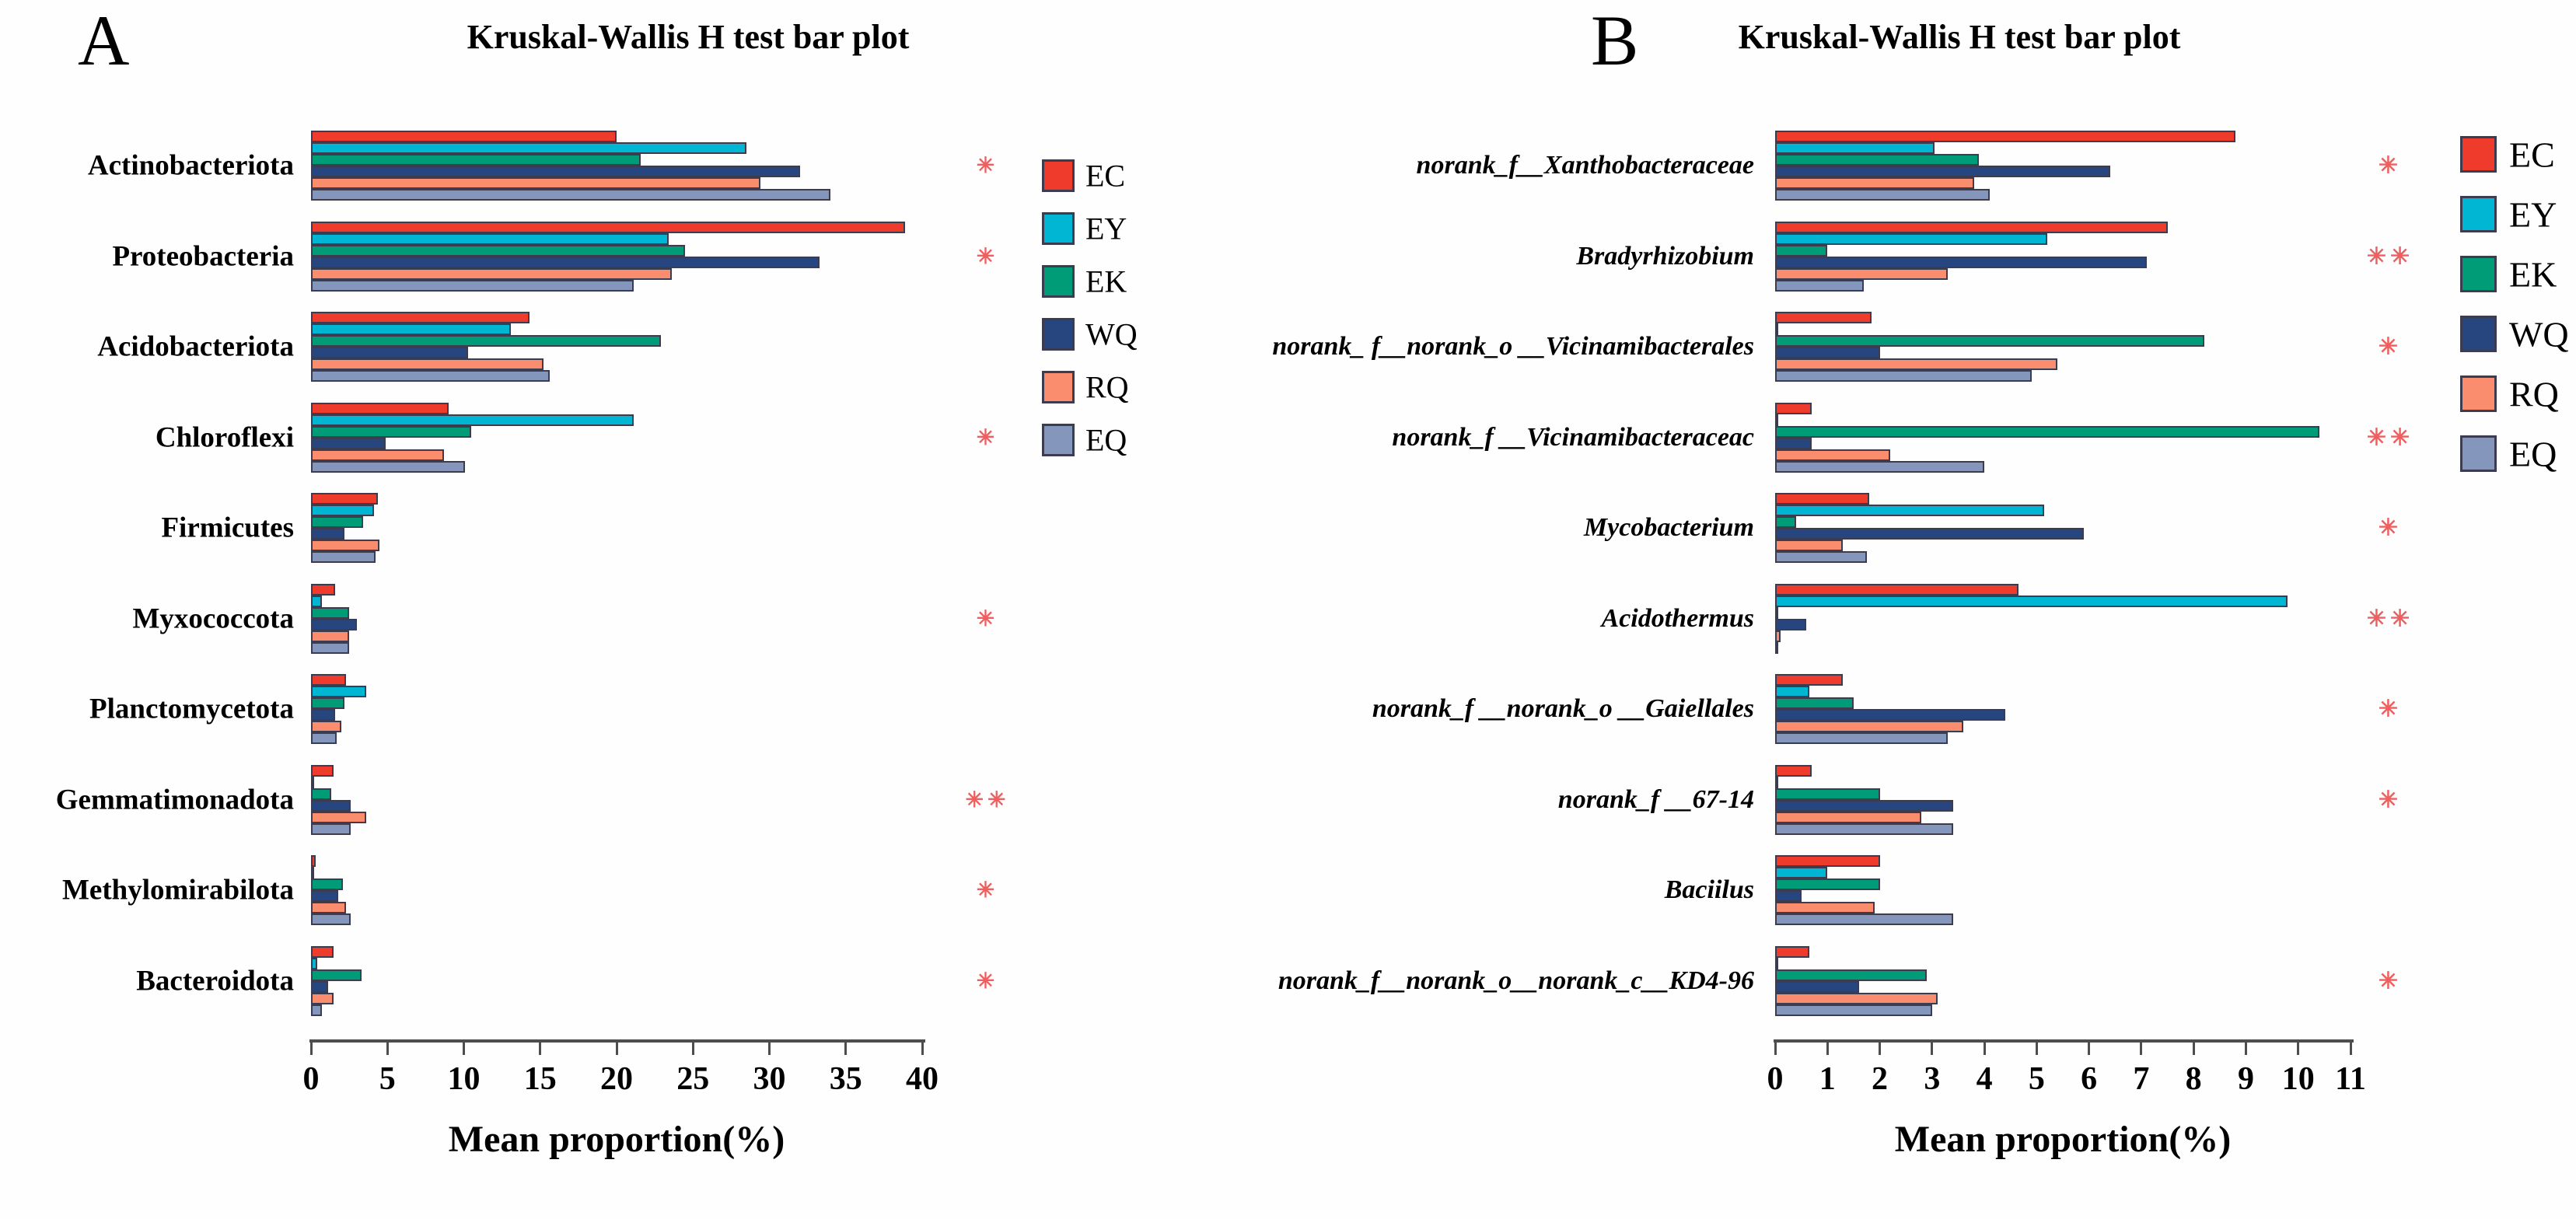 This screenshot has height=1219, width=2576. What do you see at coordinates (190, 165) in the screenshot?
I see `category-label: Actinobacteriota` at bounding box center [190, 165].